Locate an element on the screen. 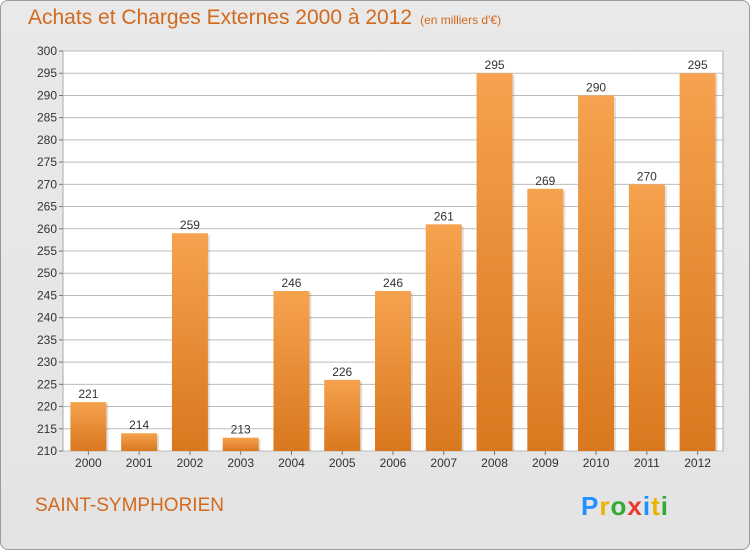  y-tick-label: 240 is located at coordinates (47, 318).